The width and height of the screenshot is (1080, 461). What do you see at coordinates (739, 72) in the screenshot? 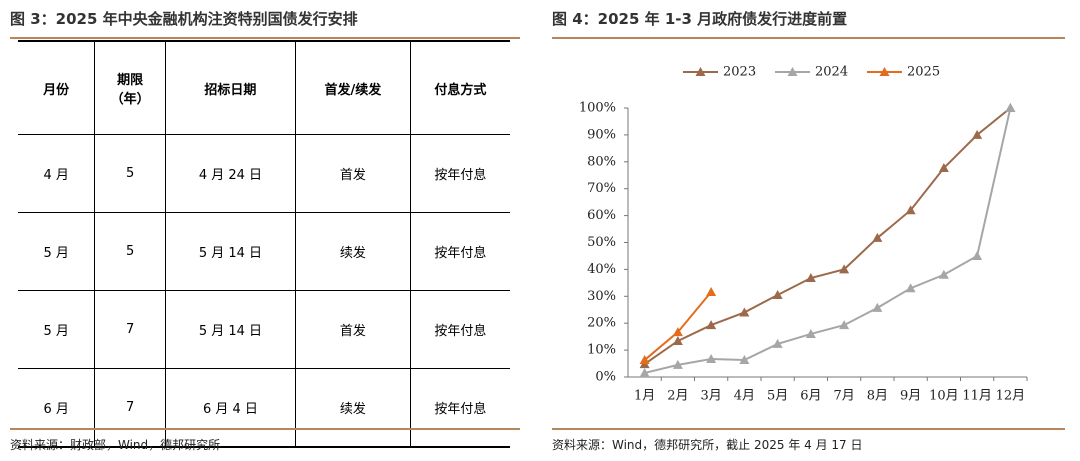
I see `legend-label: 2023` at bounding box center [739, 72].